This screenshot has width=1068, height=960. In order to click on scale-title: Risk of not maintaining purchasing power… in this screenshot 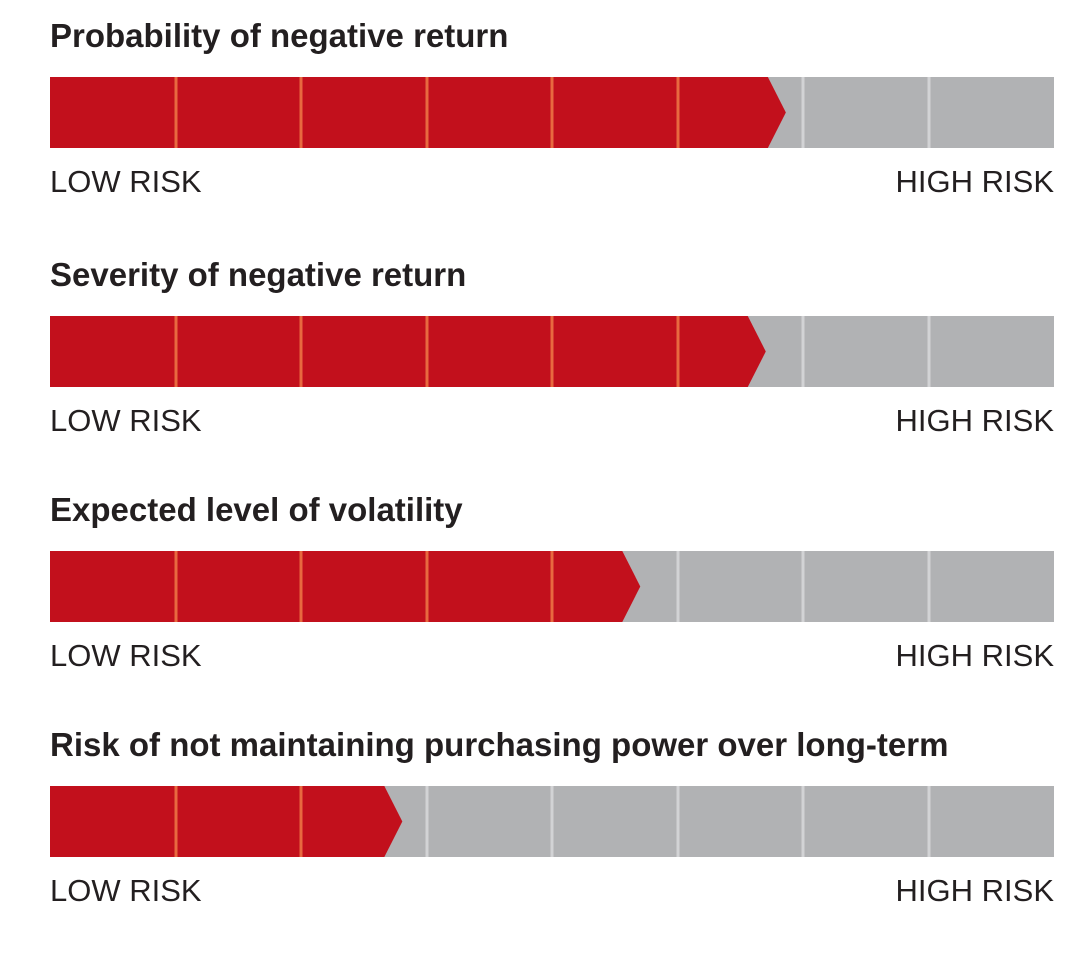, I will do `click(499, 744)`.